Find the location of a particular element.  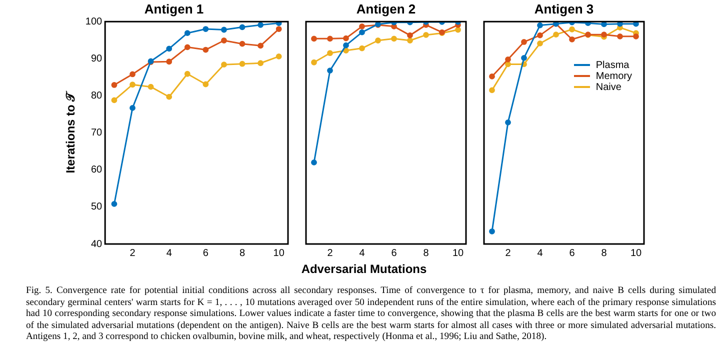

y-tick-label: 90 is located at coordinates (96, 58).